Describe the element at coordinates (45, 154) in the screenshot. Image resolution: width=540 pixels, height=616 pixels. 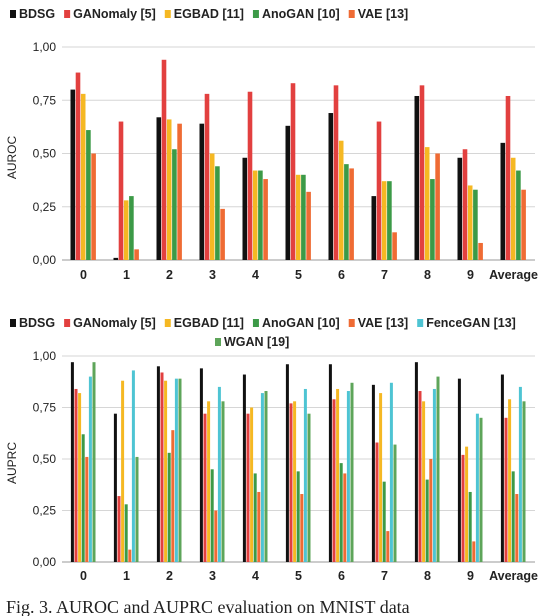
I see `y-tick-label: 0,50` at that location.